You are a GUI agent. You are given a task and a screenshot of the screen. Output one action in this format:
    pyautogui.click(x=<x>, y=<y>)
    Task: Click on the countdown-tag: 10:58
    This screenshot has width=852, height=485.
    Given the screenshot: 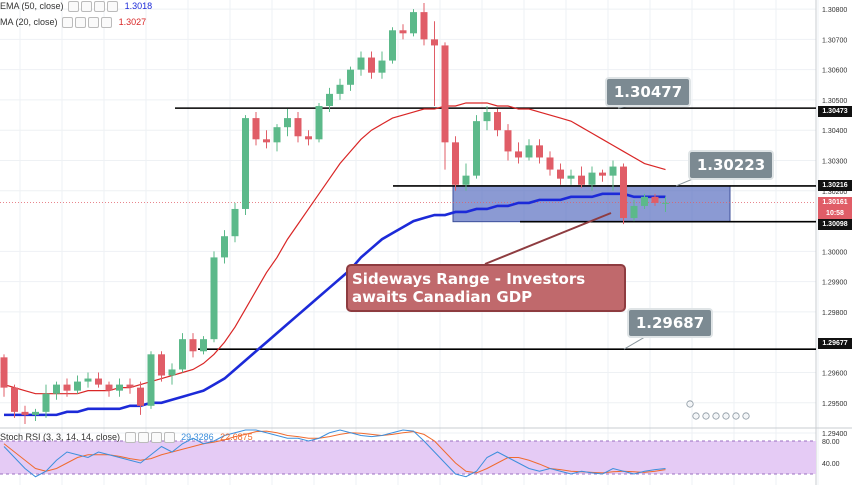 What is the action you would take?
    pyautogui.click(x=835, y=213)
    